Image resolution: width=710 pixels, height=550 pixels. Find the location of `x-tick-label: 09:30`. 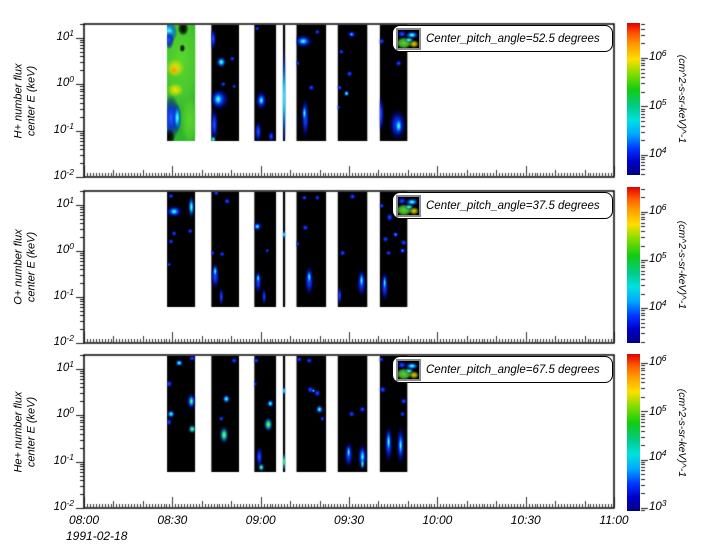

x-tick-label: 09:30 is located at coordinates (349, 520).